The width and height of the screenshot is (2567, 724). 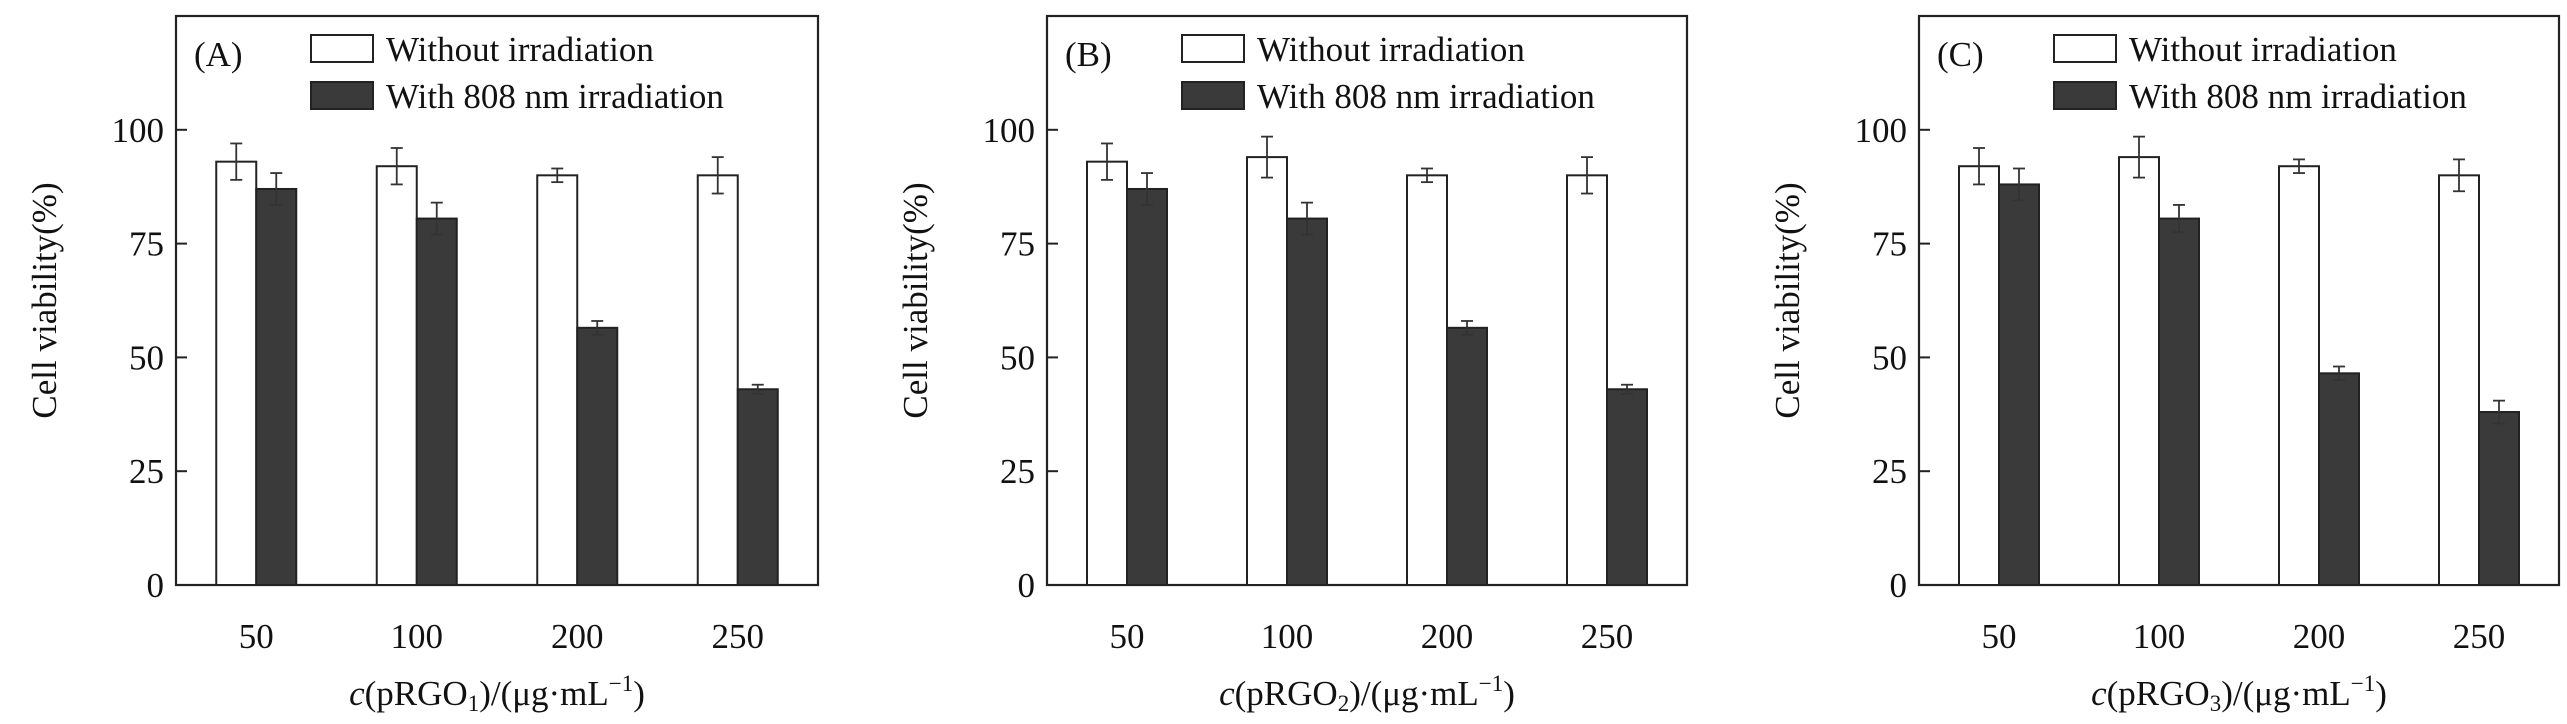 What do you see at coordinates (1088, 54) in the screenshot?
I see `panel-label: (B)` at bounding box center [1088, 54].